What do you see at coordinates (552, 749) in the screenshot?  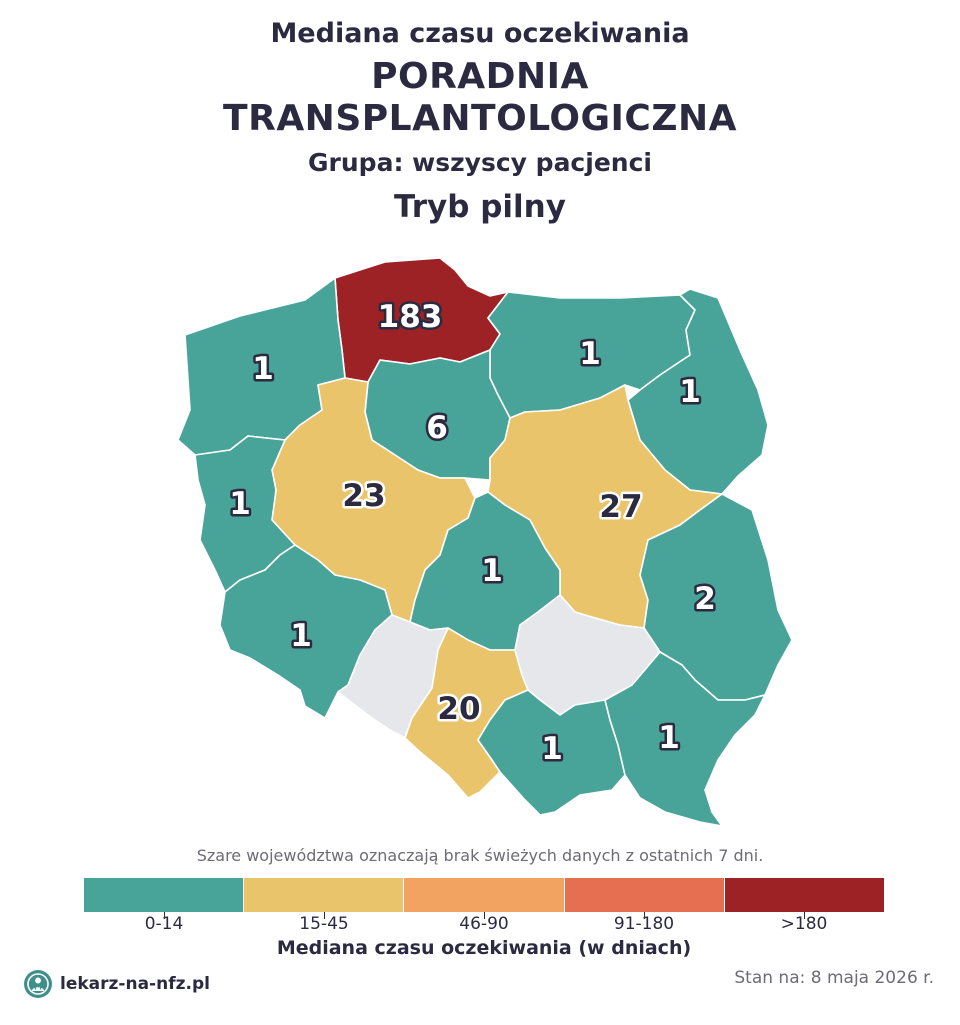 I see `value-label-malopolskie: 1` at bounding box center [552, 749].